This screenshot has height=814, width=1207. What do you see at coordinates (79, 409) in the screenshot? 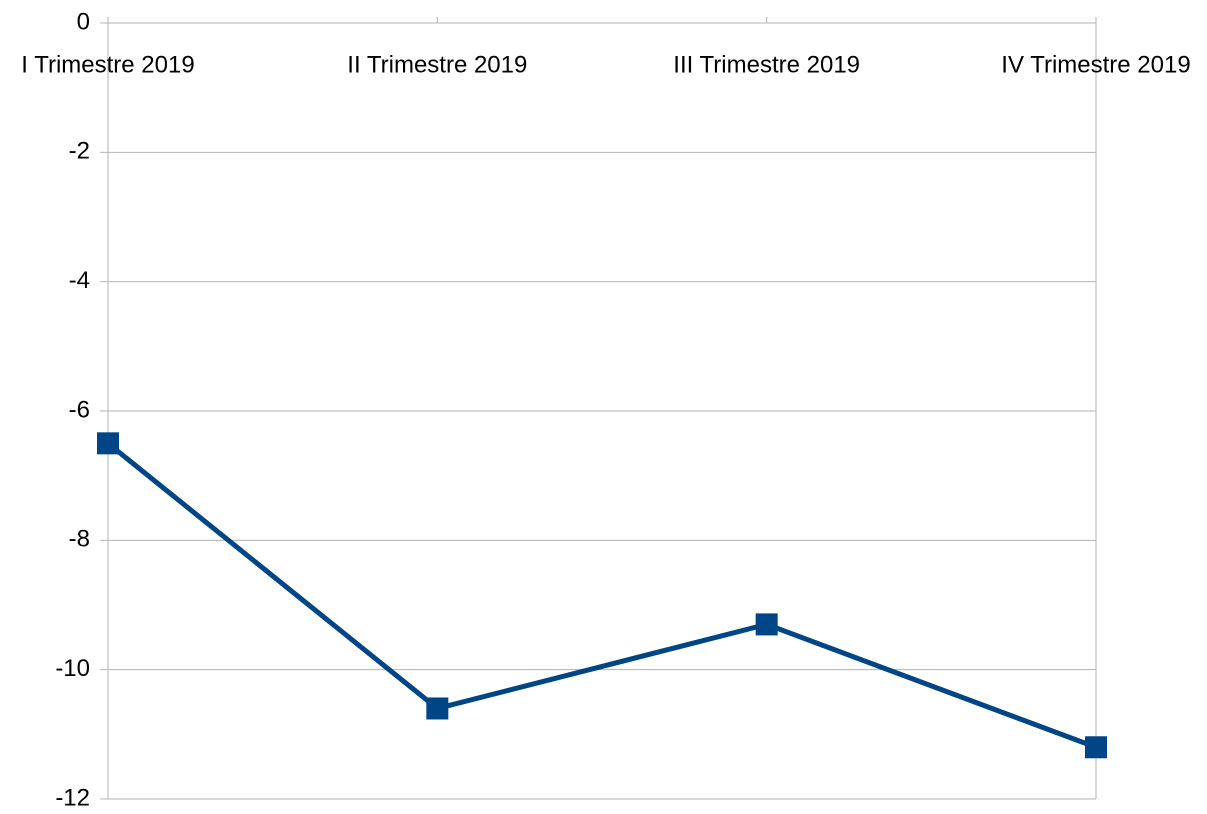
I see `y-tick-label: -6` at bounding box center [79, 409].